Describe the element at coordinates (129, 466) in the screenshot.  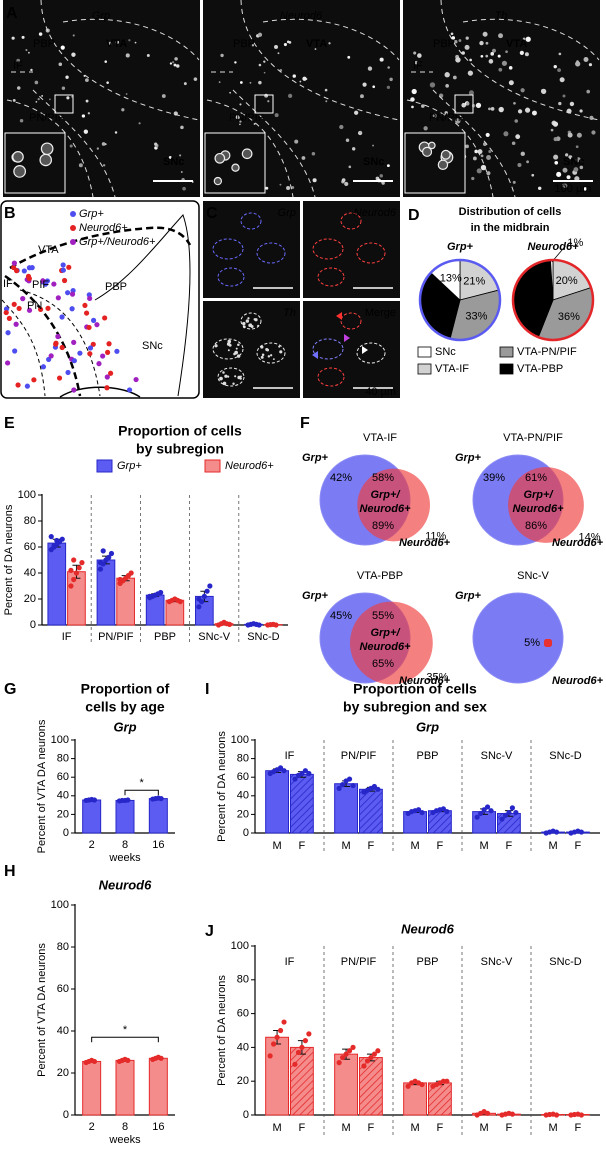
I see `legend-label: Grp+` at that location.